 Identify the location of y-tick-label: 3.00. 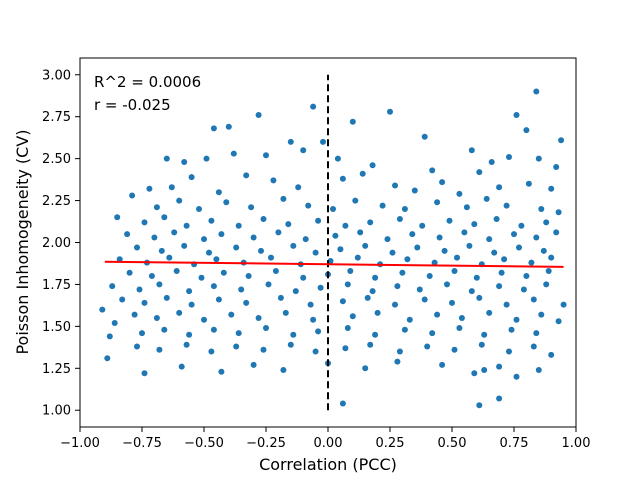
(56, 75).